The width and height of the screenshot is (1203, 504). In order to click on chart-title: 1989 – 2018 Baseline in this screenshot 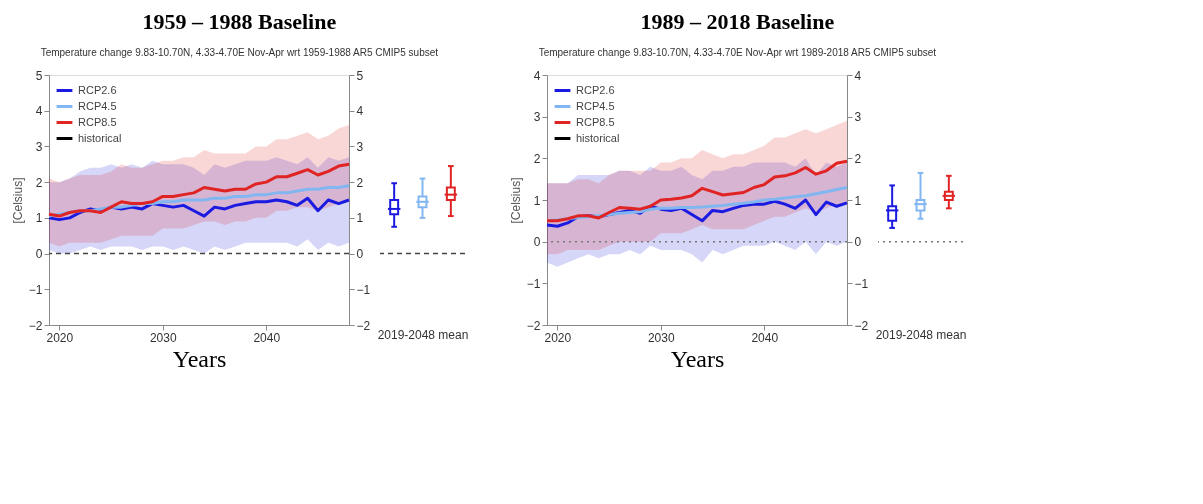, I will do `click(737, 21)`.